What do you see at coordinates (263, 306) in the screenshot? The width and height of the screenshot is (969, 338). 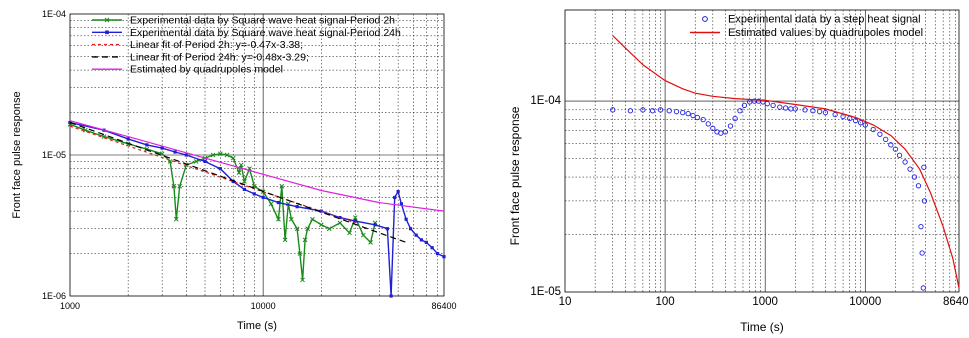 I see `x-tick-label: 10000` at bounding box center [263, 306].